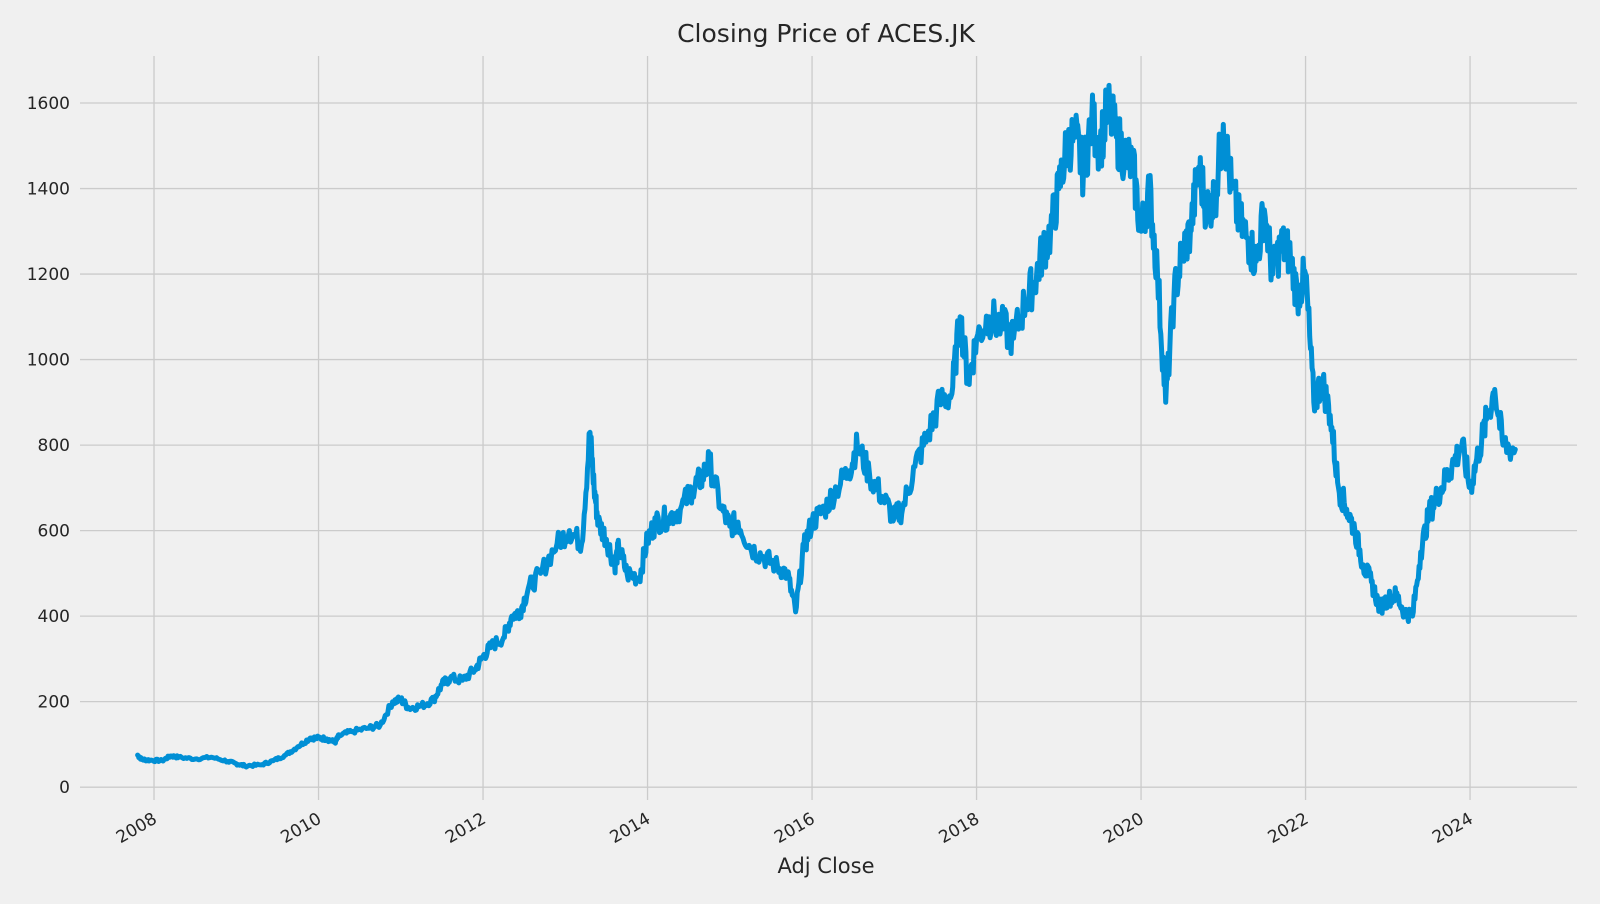 This screenshot has height=904, width=1600. I want to click on y-tick-label: 800, so click(54, 446).